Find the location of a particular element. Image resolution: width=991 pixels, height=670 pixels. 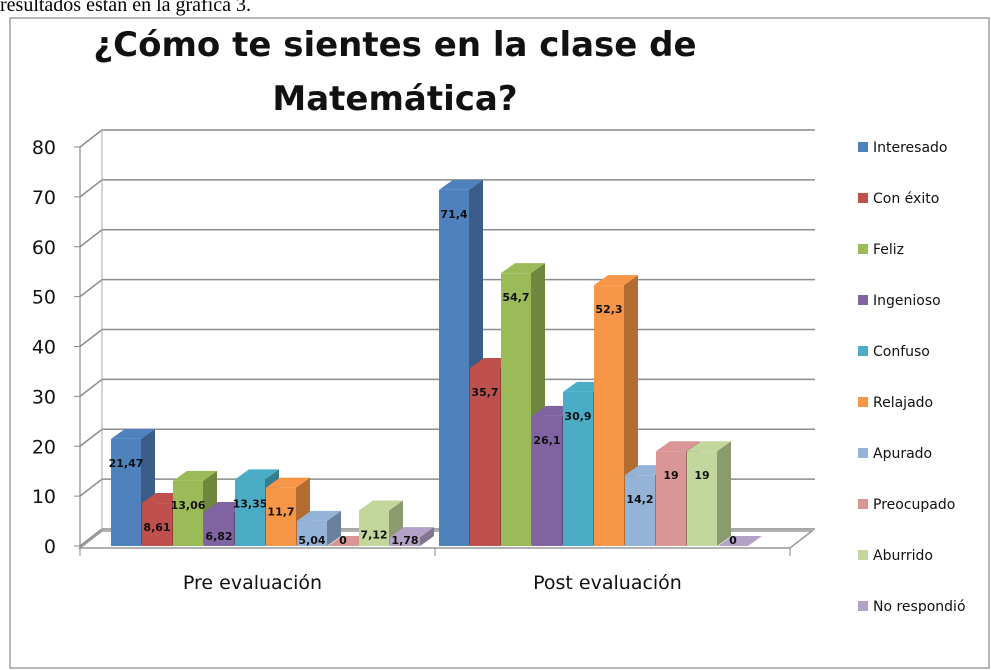

chart-title: ¿Cómo te sientes en la clase de is located at coordinates (394, 45).